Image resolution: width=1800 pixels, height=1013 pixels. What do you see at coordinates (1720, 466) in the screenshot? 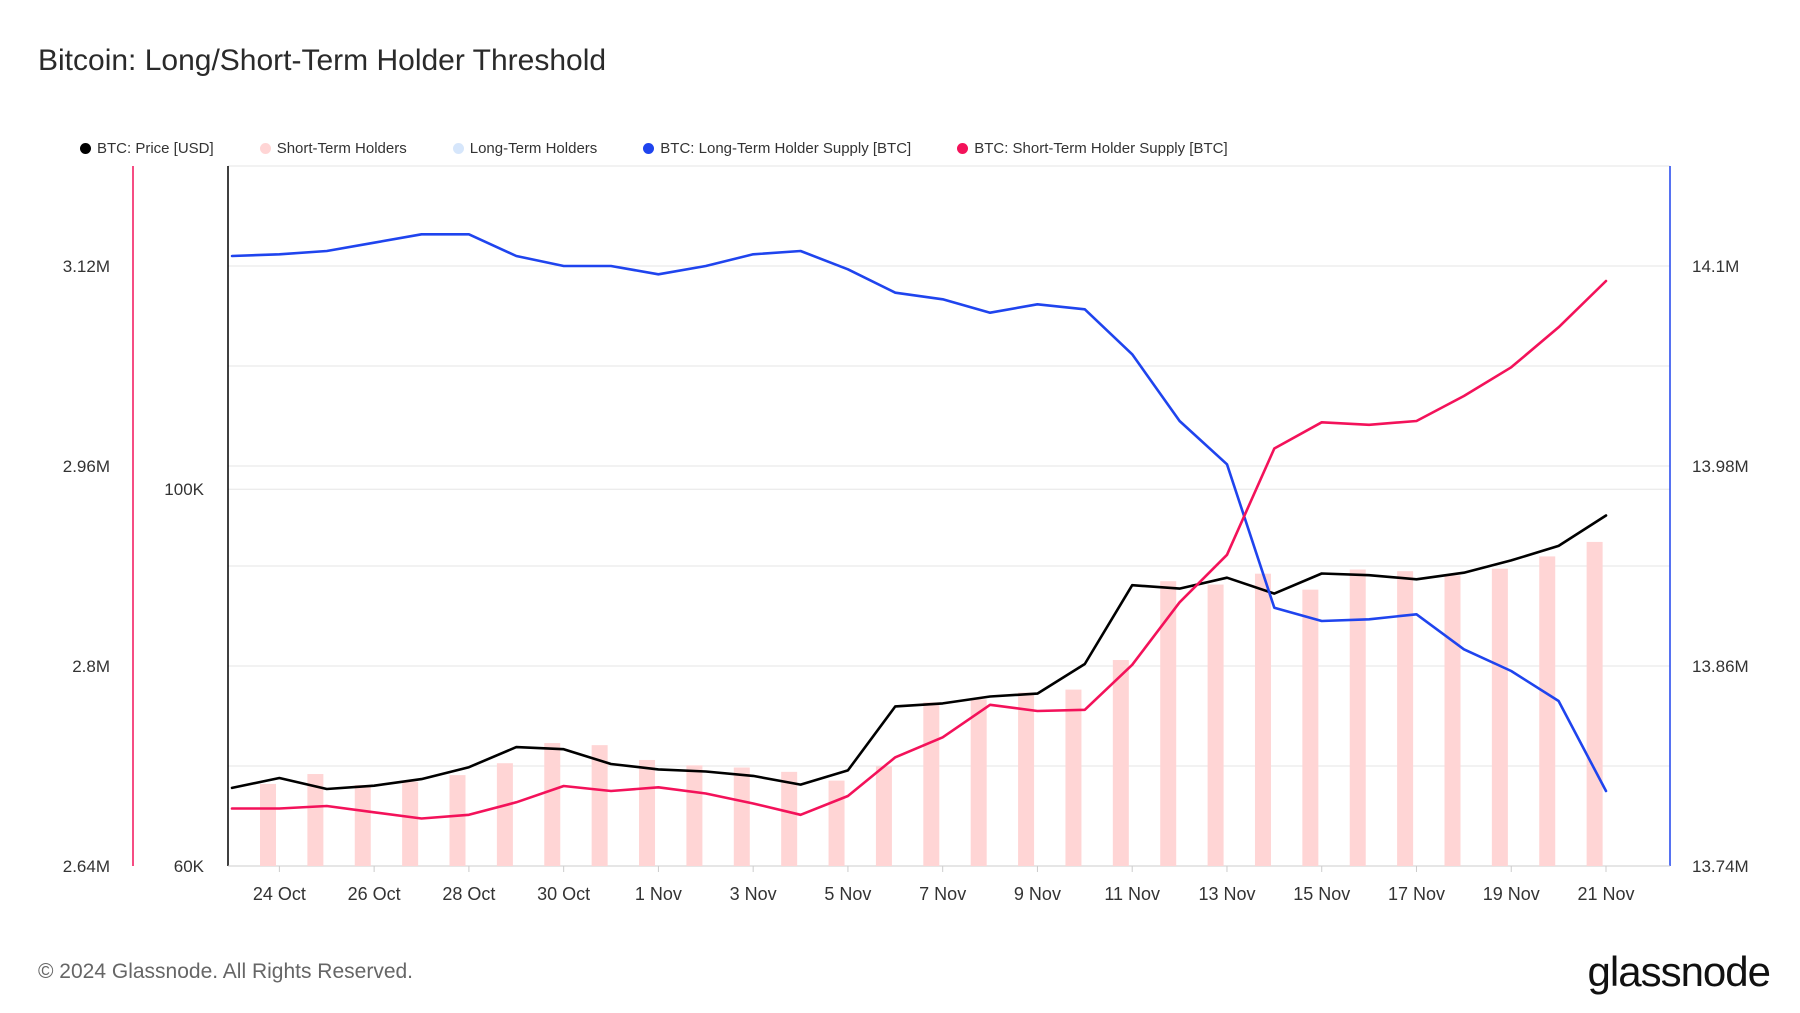
I see `y-tick-label-right: 13.98M` at bounding box center [1720, 466].